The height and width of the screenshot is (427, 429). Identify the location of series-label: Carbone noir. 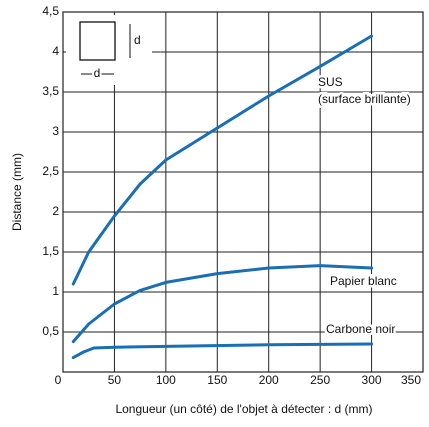
(360, 329).